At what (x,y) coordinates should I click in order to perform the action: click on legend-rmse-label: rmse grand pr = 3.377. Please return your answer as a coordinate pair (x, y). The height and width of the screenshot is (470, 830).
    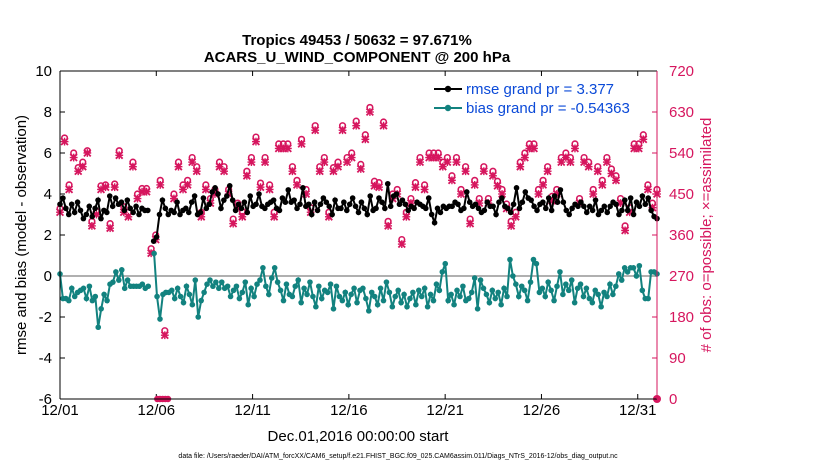
    Looking at the image, I should click on (540, 89).